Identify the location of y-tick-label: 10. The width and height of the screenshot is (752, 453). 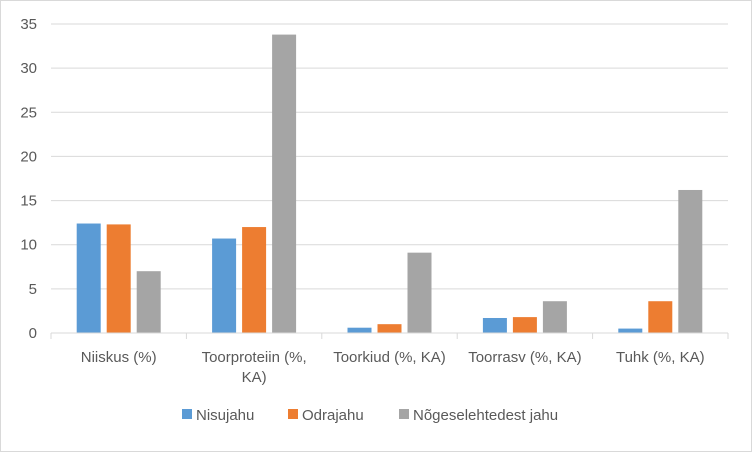
(28, 245).